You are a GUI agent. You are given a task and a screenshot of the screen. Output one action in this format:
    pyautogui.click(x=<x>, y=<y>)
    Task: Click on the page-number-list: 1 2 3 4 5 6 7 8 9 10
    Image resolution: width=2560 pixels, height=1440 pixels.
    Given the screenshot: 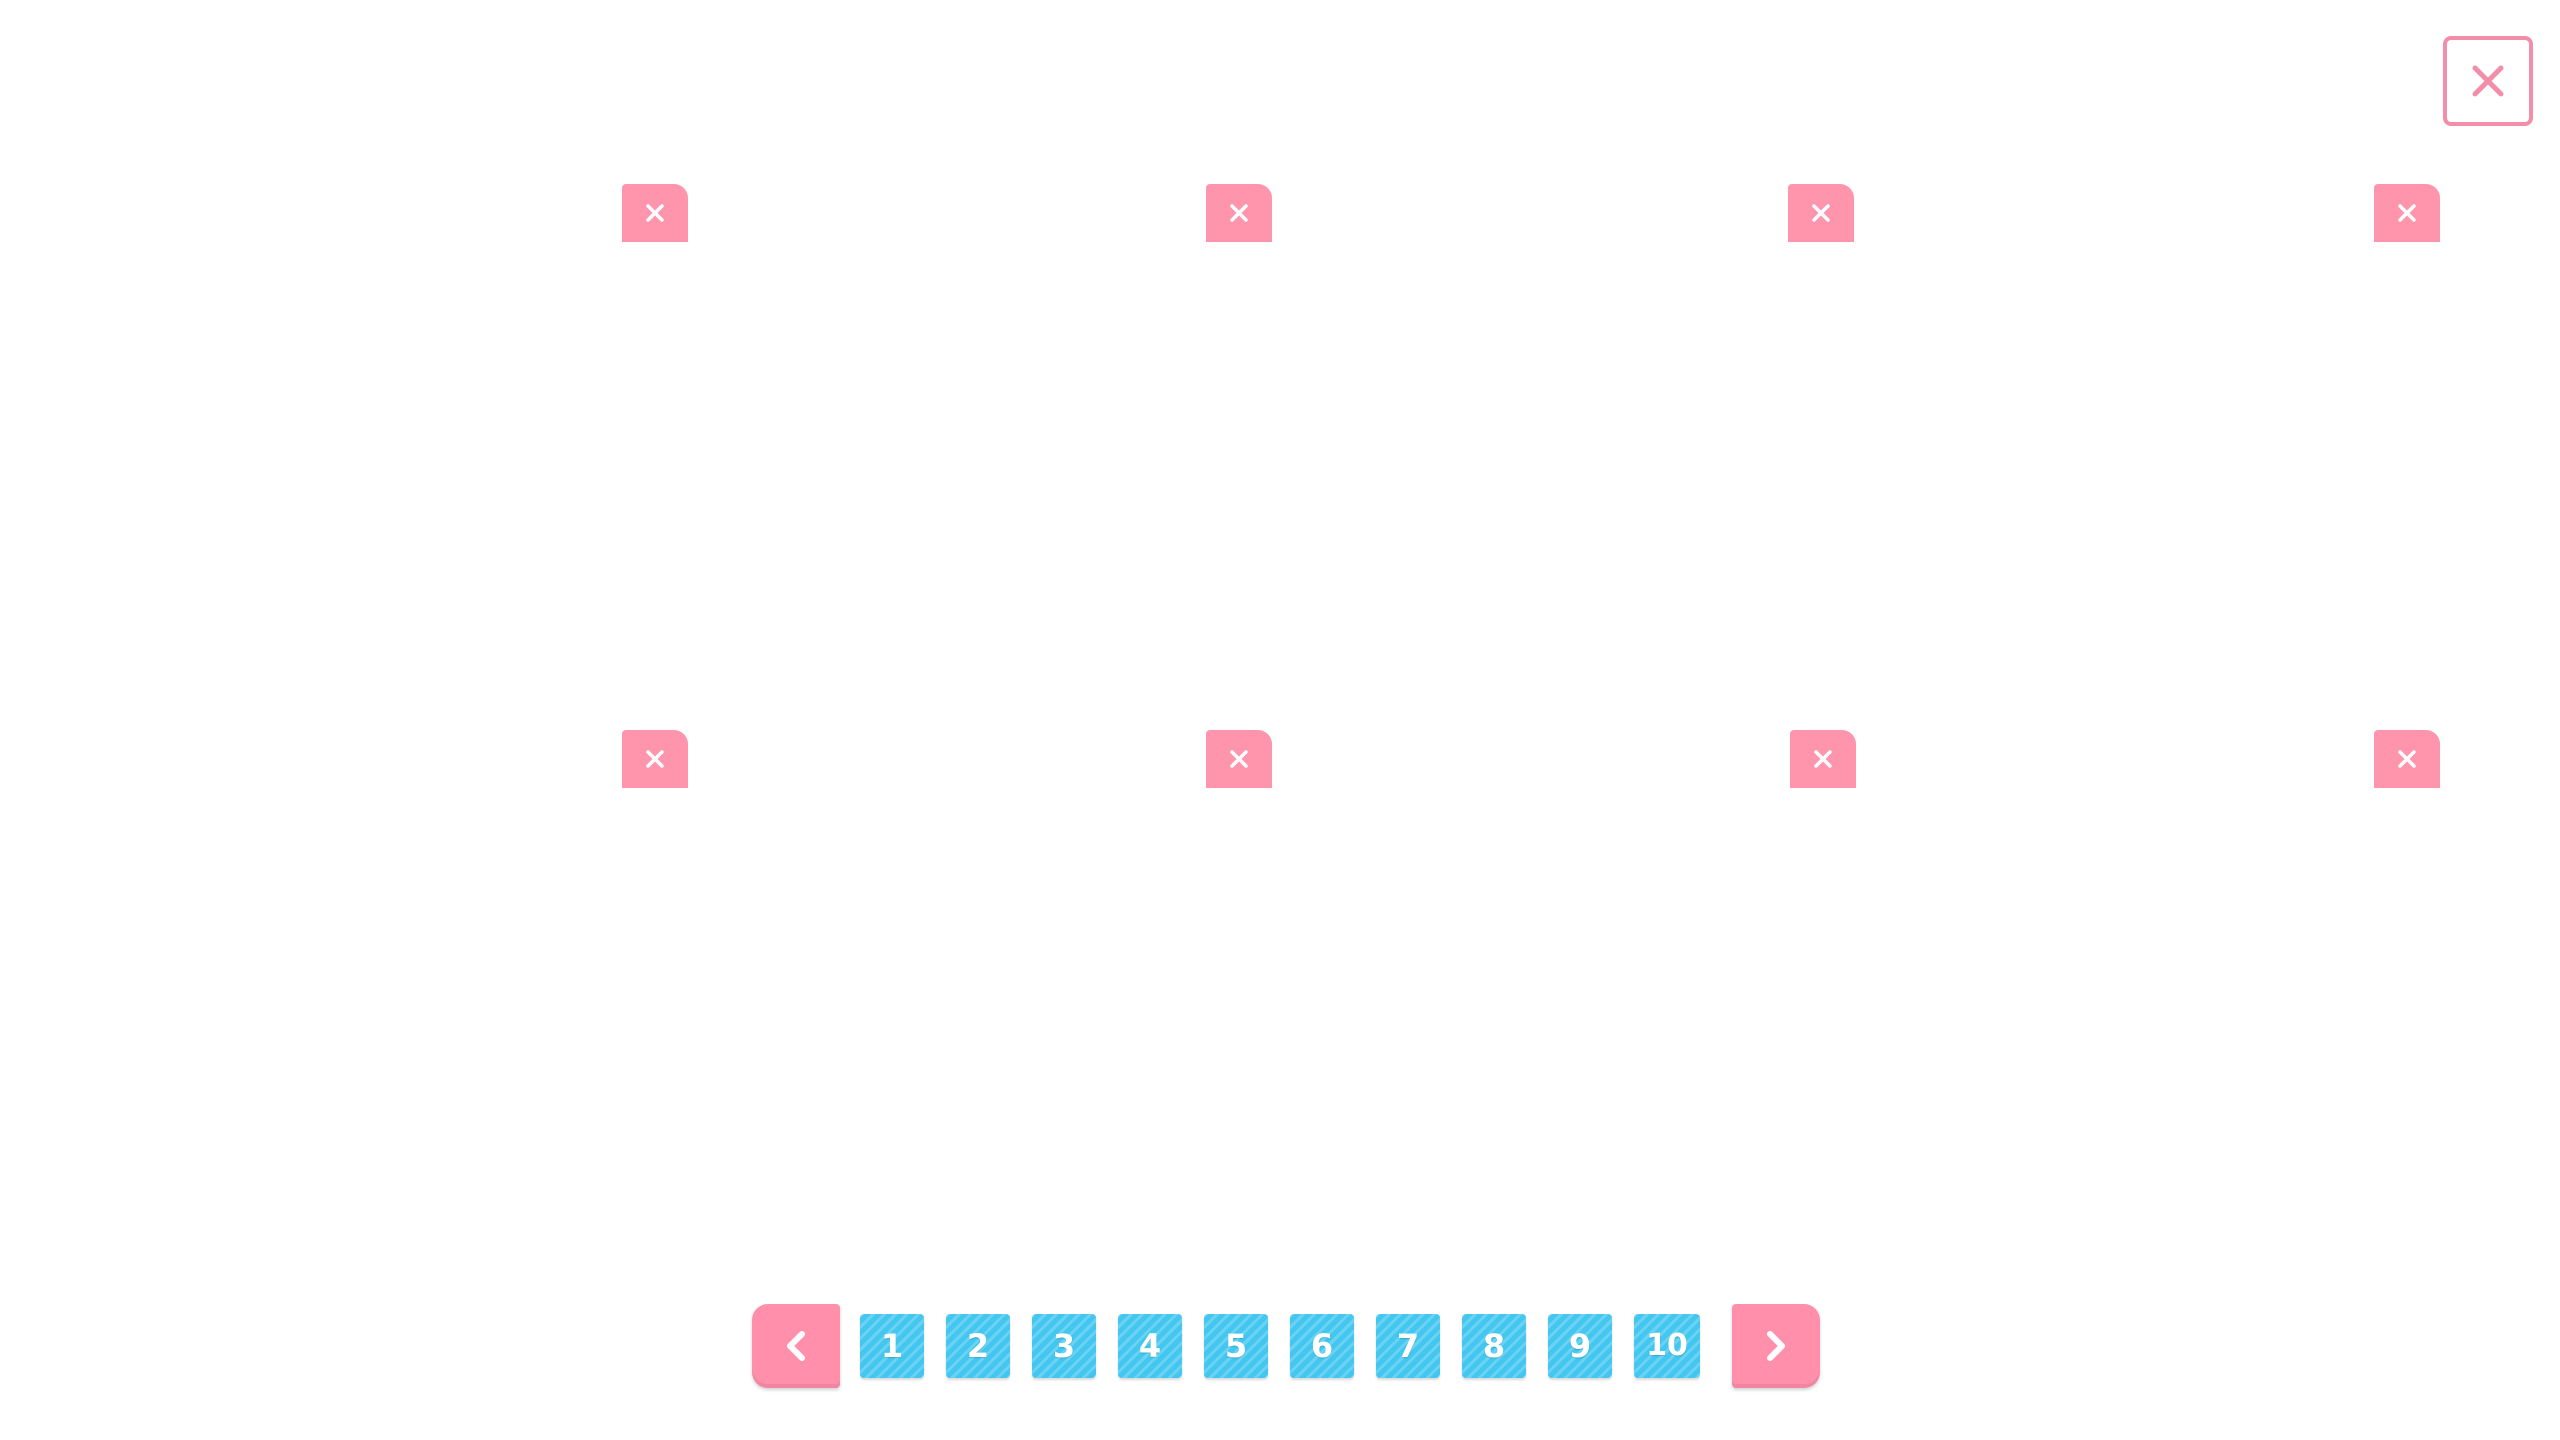 What is the action you would take?
    pyautogui.click(x=1280, y=1346)
    